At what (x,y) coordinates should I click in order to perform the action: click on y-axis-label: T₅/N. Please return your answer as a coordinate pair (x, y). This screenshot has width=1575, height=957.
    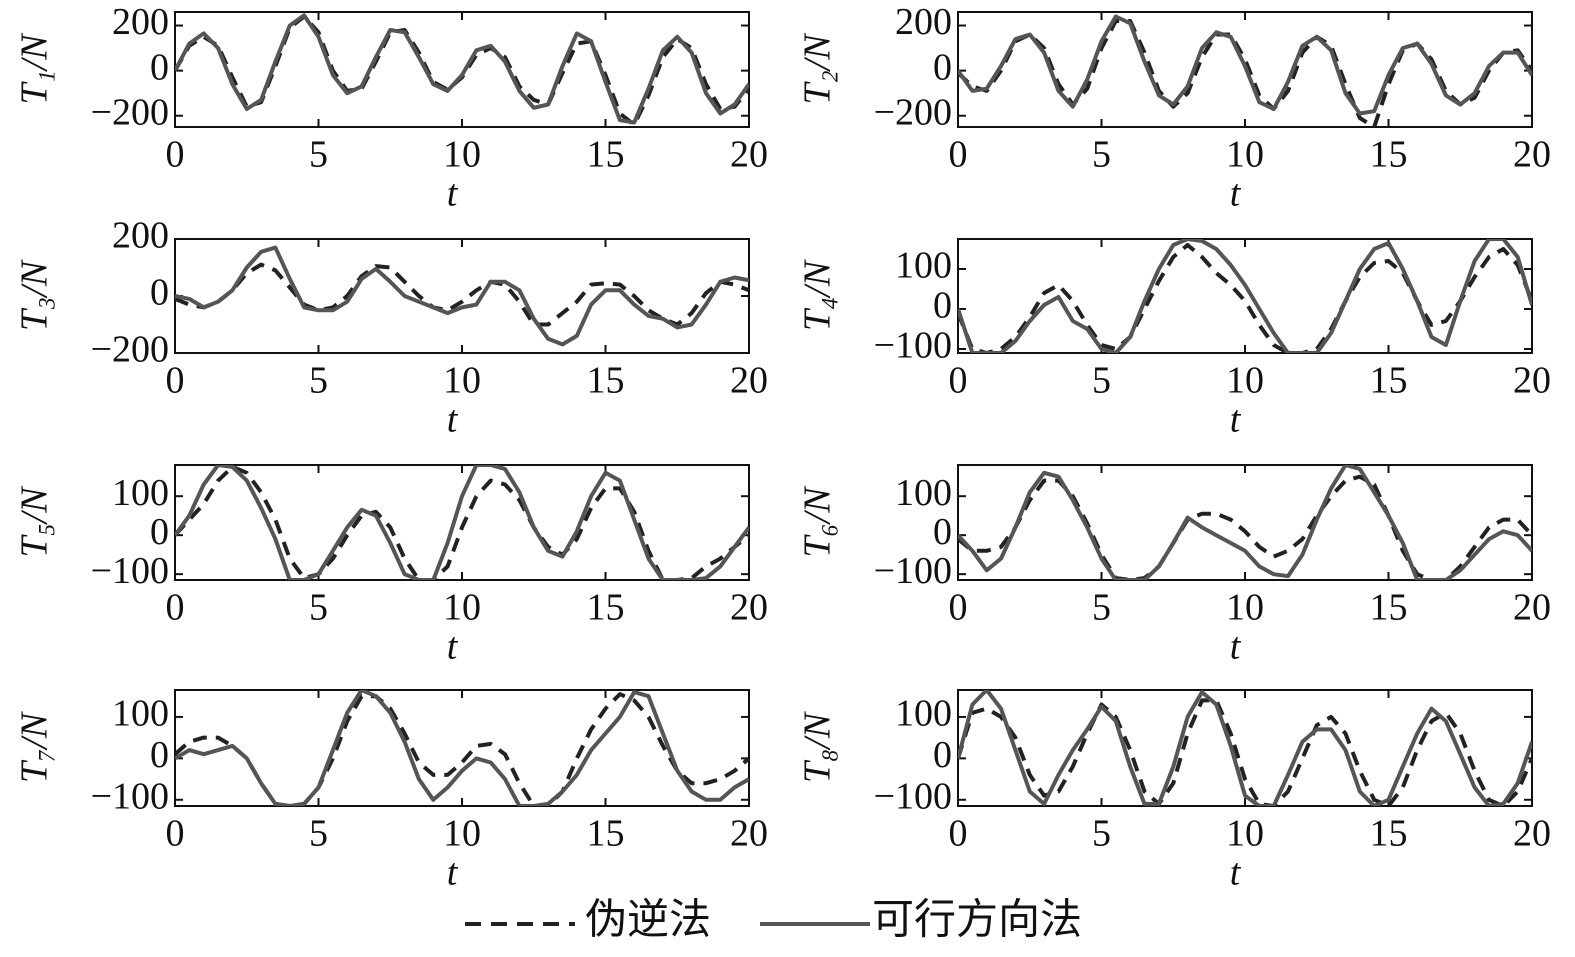
    Looking at the image, I should click on (35, 521).